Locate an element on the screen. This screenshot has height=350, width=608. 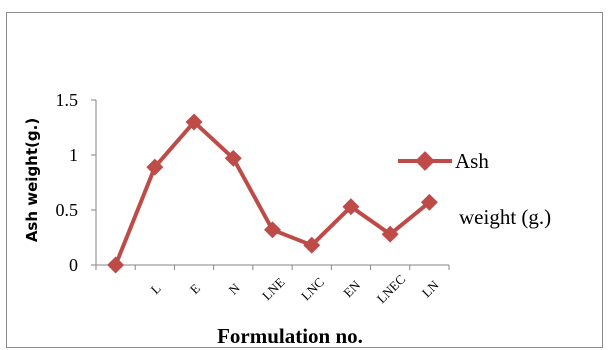
x-category-label: LNC is located at coordinates (312, 288).